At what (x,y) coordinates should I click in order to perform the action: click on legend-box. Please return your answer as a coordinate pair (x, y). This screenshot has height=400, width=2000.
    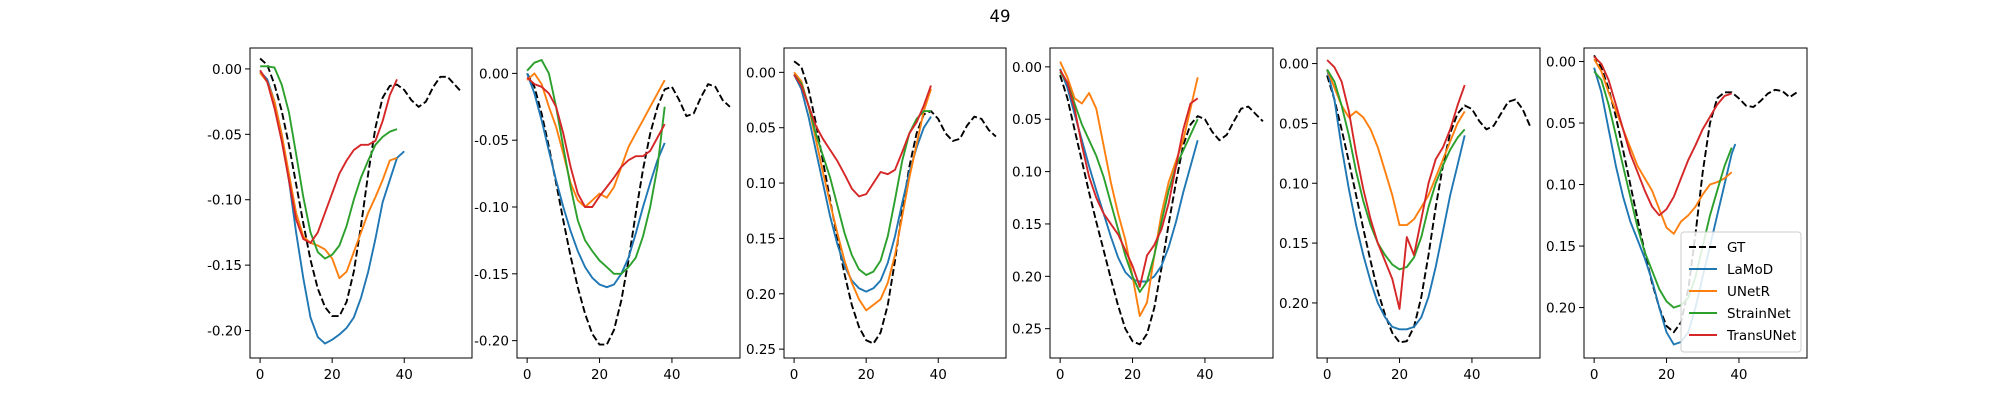
    Looking at the image, I should click on (1741, 292).